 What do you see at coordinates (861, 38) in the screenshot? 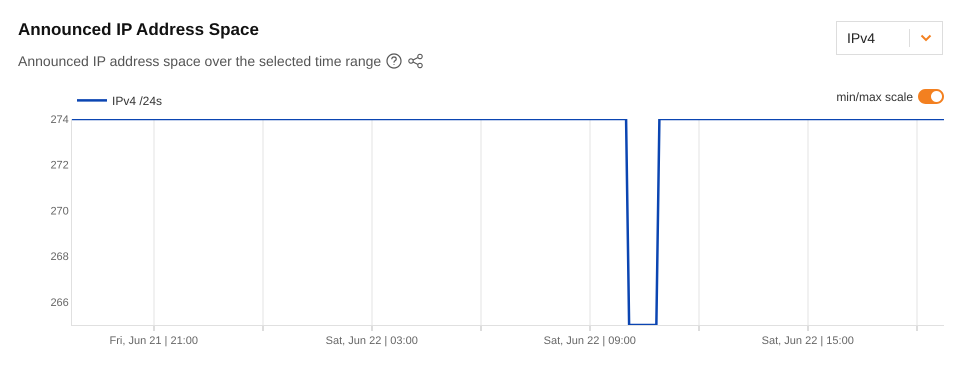
I see `text: IPv4` at bounding box center [861, 38].